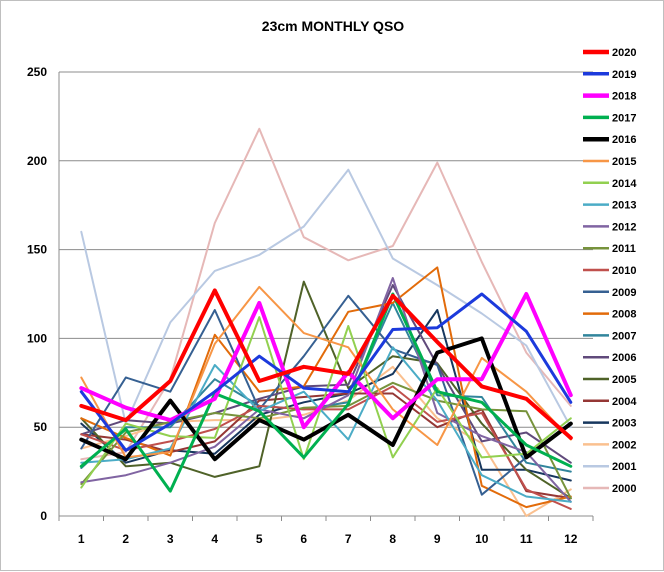 The height and width of the screenshot is (572, 664). What do you see at coordinates (624, 53) in the screenshot?
I see `legend-label-2020: 2020` at bounding box center [624, 53].